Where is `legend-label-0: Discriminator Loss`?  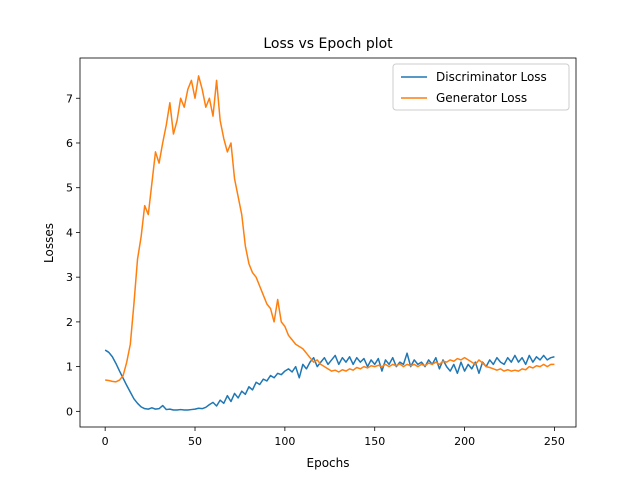
legend-label-0: Discriminator Loss is located at coordinates (491, 77).